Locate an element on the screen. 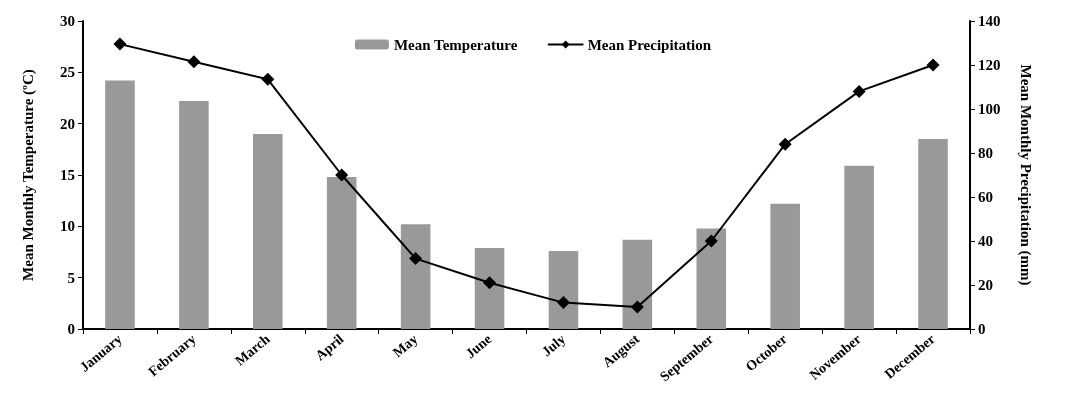 The width and height of the screenshot is (1066, 415). y2-tick-label: 40 is located at coordinates (985, 241).